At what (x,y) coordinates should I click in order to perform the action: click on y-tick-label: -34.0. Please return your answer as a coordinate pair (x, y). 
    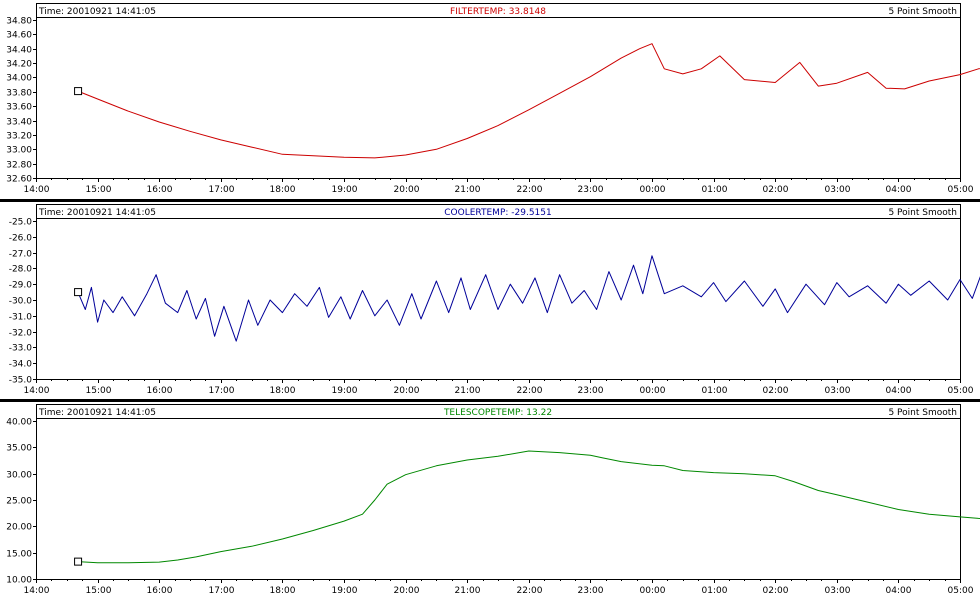
    Looking at the image, I should click on (21, 365).